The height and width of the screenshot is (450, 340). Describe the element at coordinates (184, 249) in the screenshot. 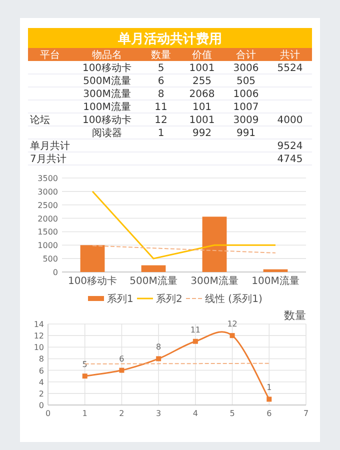

I see `line-series` at that location.